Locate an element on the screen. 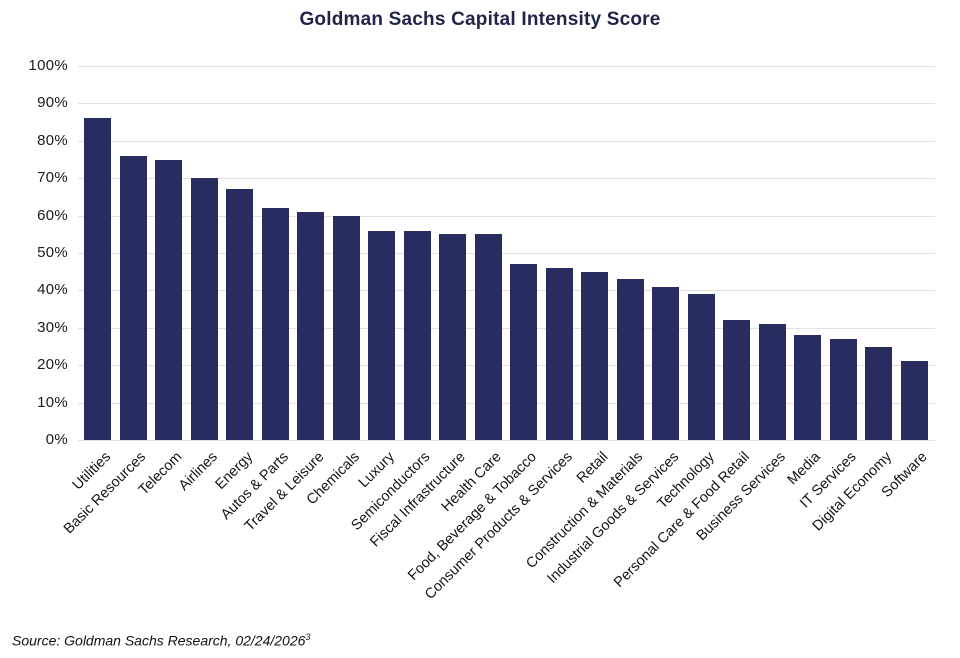 The image size is (960, 658). y-axis-tick-label: 20% is located at coordinates (52, 365).